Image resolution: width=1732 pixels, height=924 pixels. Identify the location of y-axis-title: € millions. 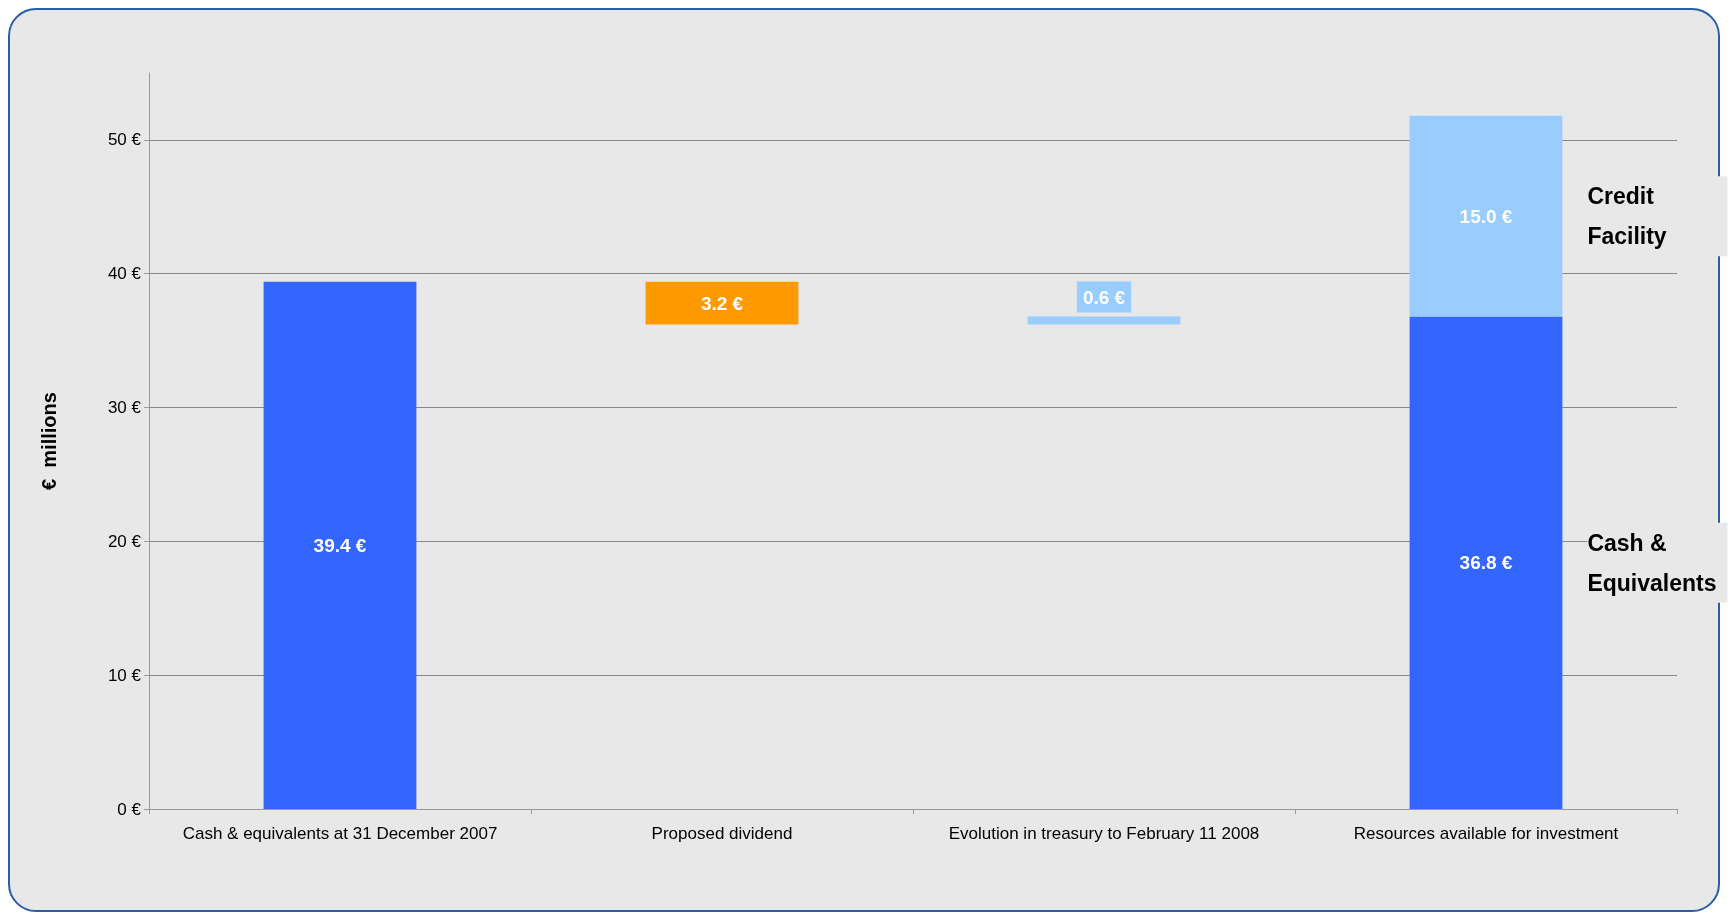
(49, 441).